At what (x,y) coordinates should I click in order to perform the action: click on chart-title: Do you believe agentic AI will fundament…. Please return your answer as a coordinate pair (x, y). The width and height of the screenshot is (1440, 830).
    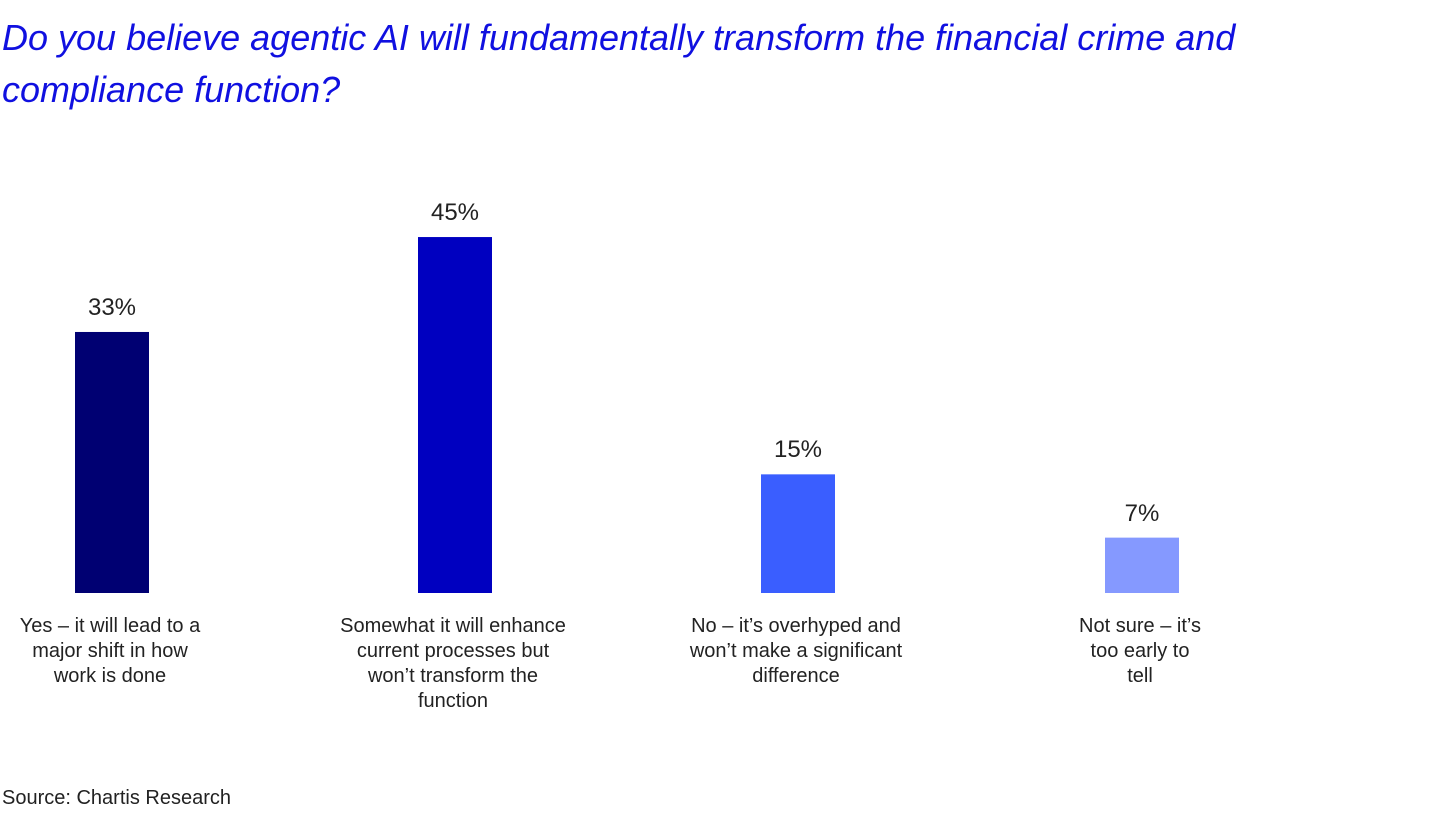
    Looking at the image, I should click on (619, 63).